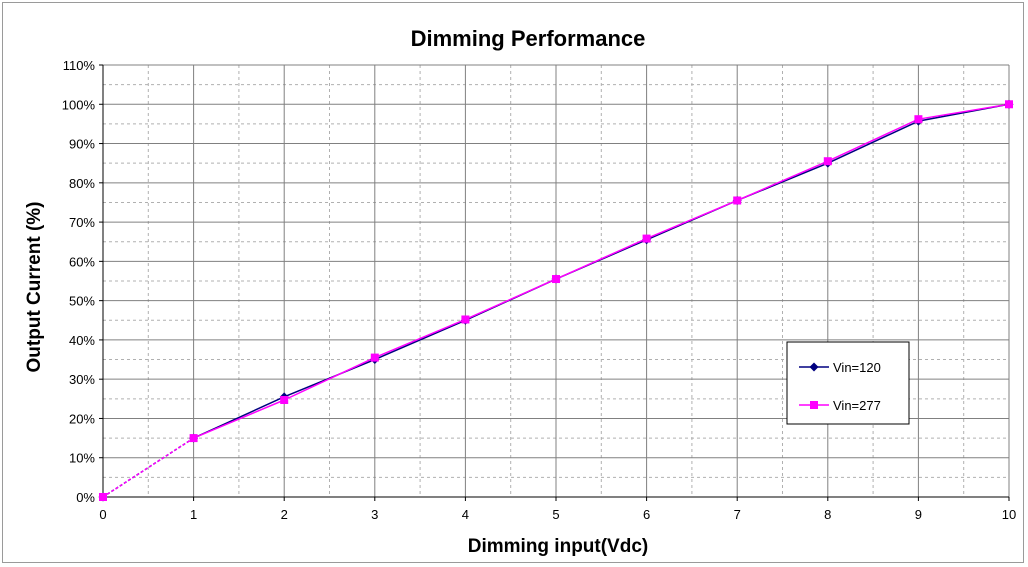  Describe the element at coordinates (558, 546) in the screenshot. I see `x-axis-label: Dimming input(Vdc)` at that location.